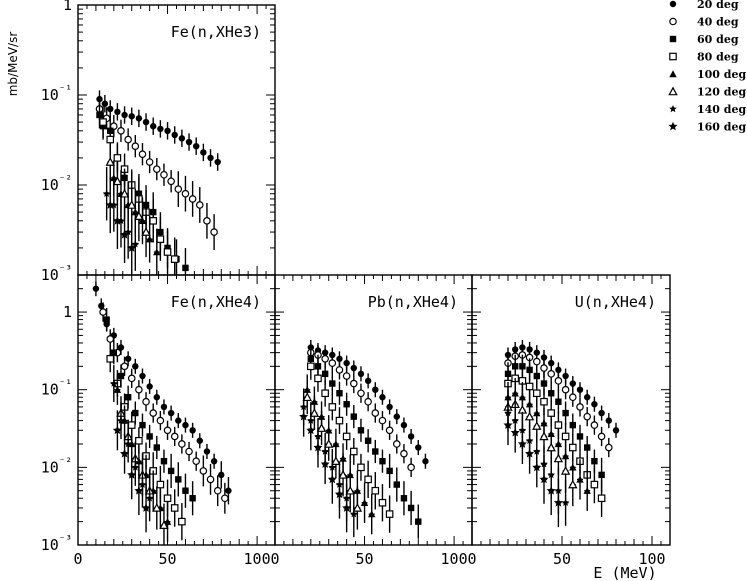 This screenshot has width=747, height=581. Describe the element at coordinates (121, 219) in the screenshot. I see `series-filled-star` at that location.